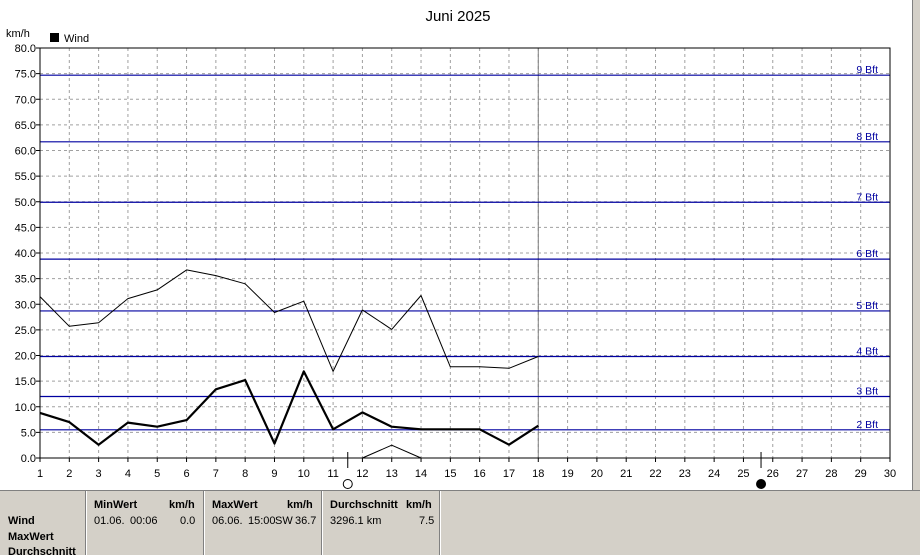 This screenshot has width=920, height=558. I want to click on x-tick-label: 10, so click(304, 474).